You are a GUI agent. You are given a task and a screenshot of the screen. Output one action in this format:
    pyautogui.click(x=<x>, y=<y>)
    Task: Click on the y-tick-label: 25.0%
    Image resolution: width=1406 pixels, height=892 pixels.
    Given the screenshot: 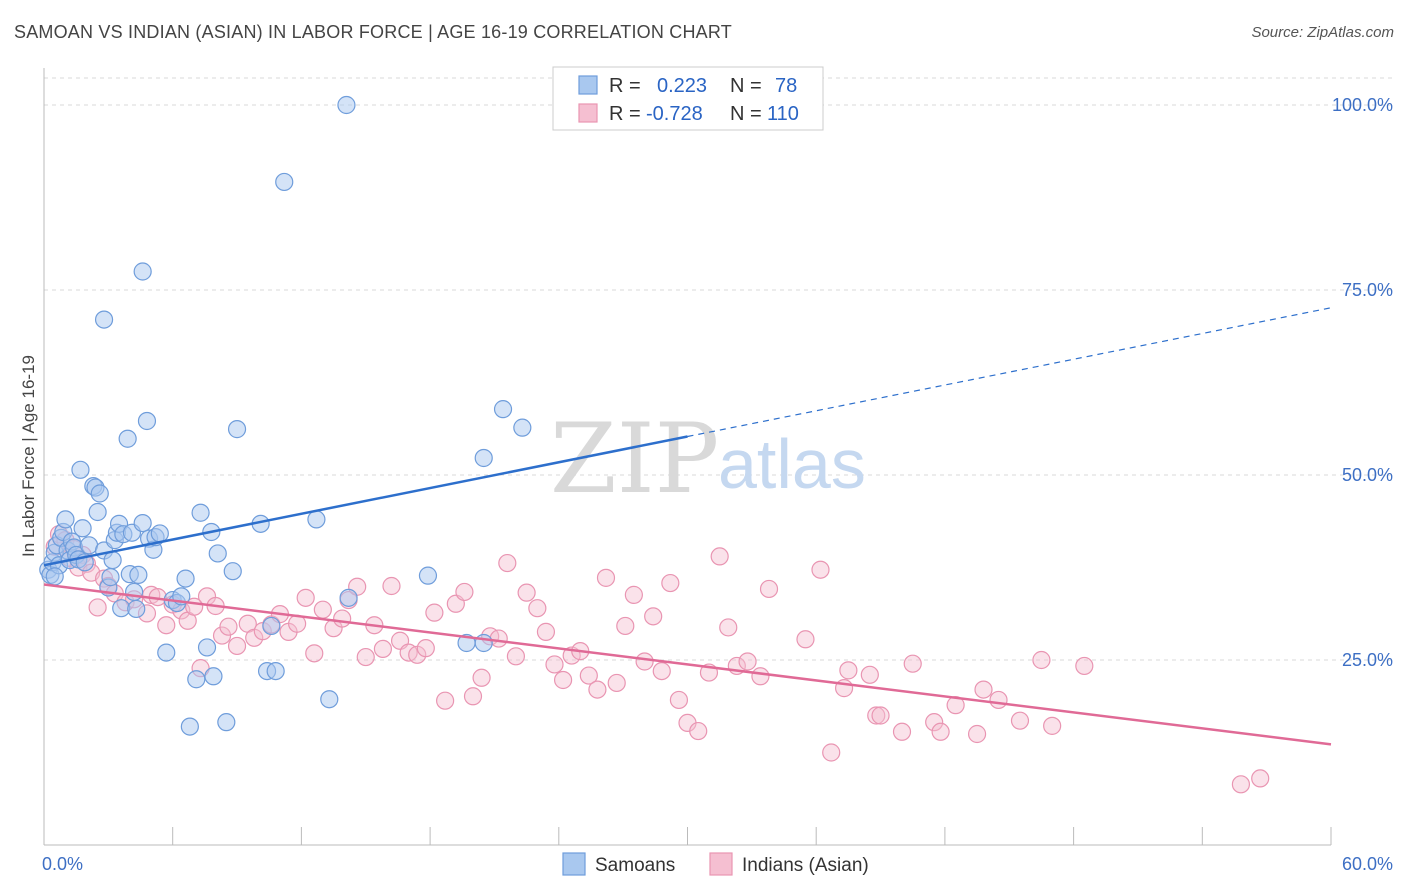 What is the action you would take?
    pyautogui.click(x=1367, y=660)
    